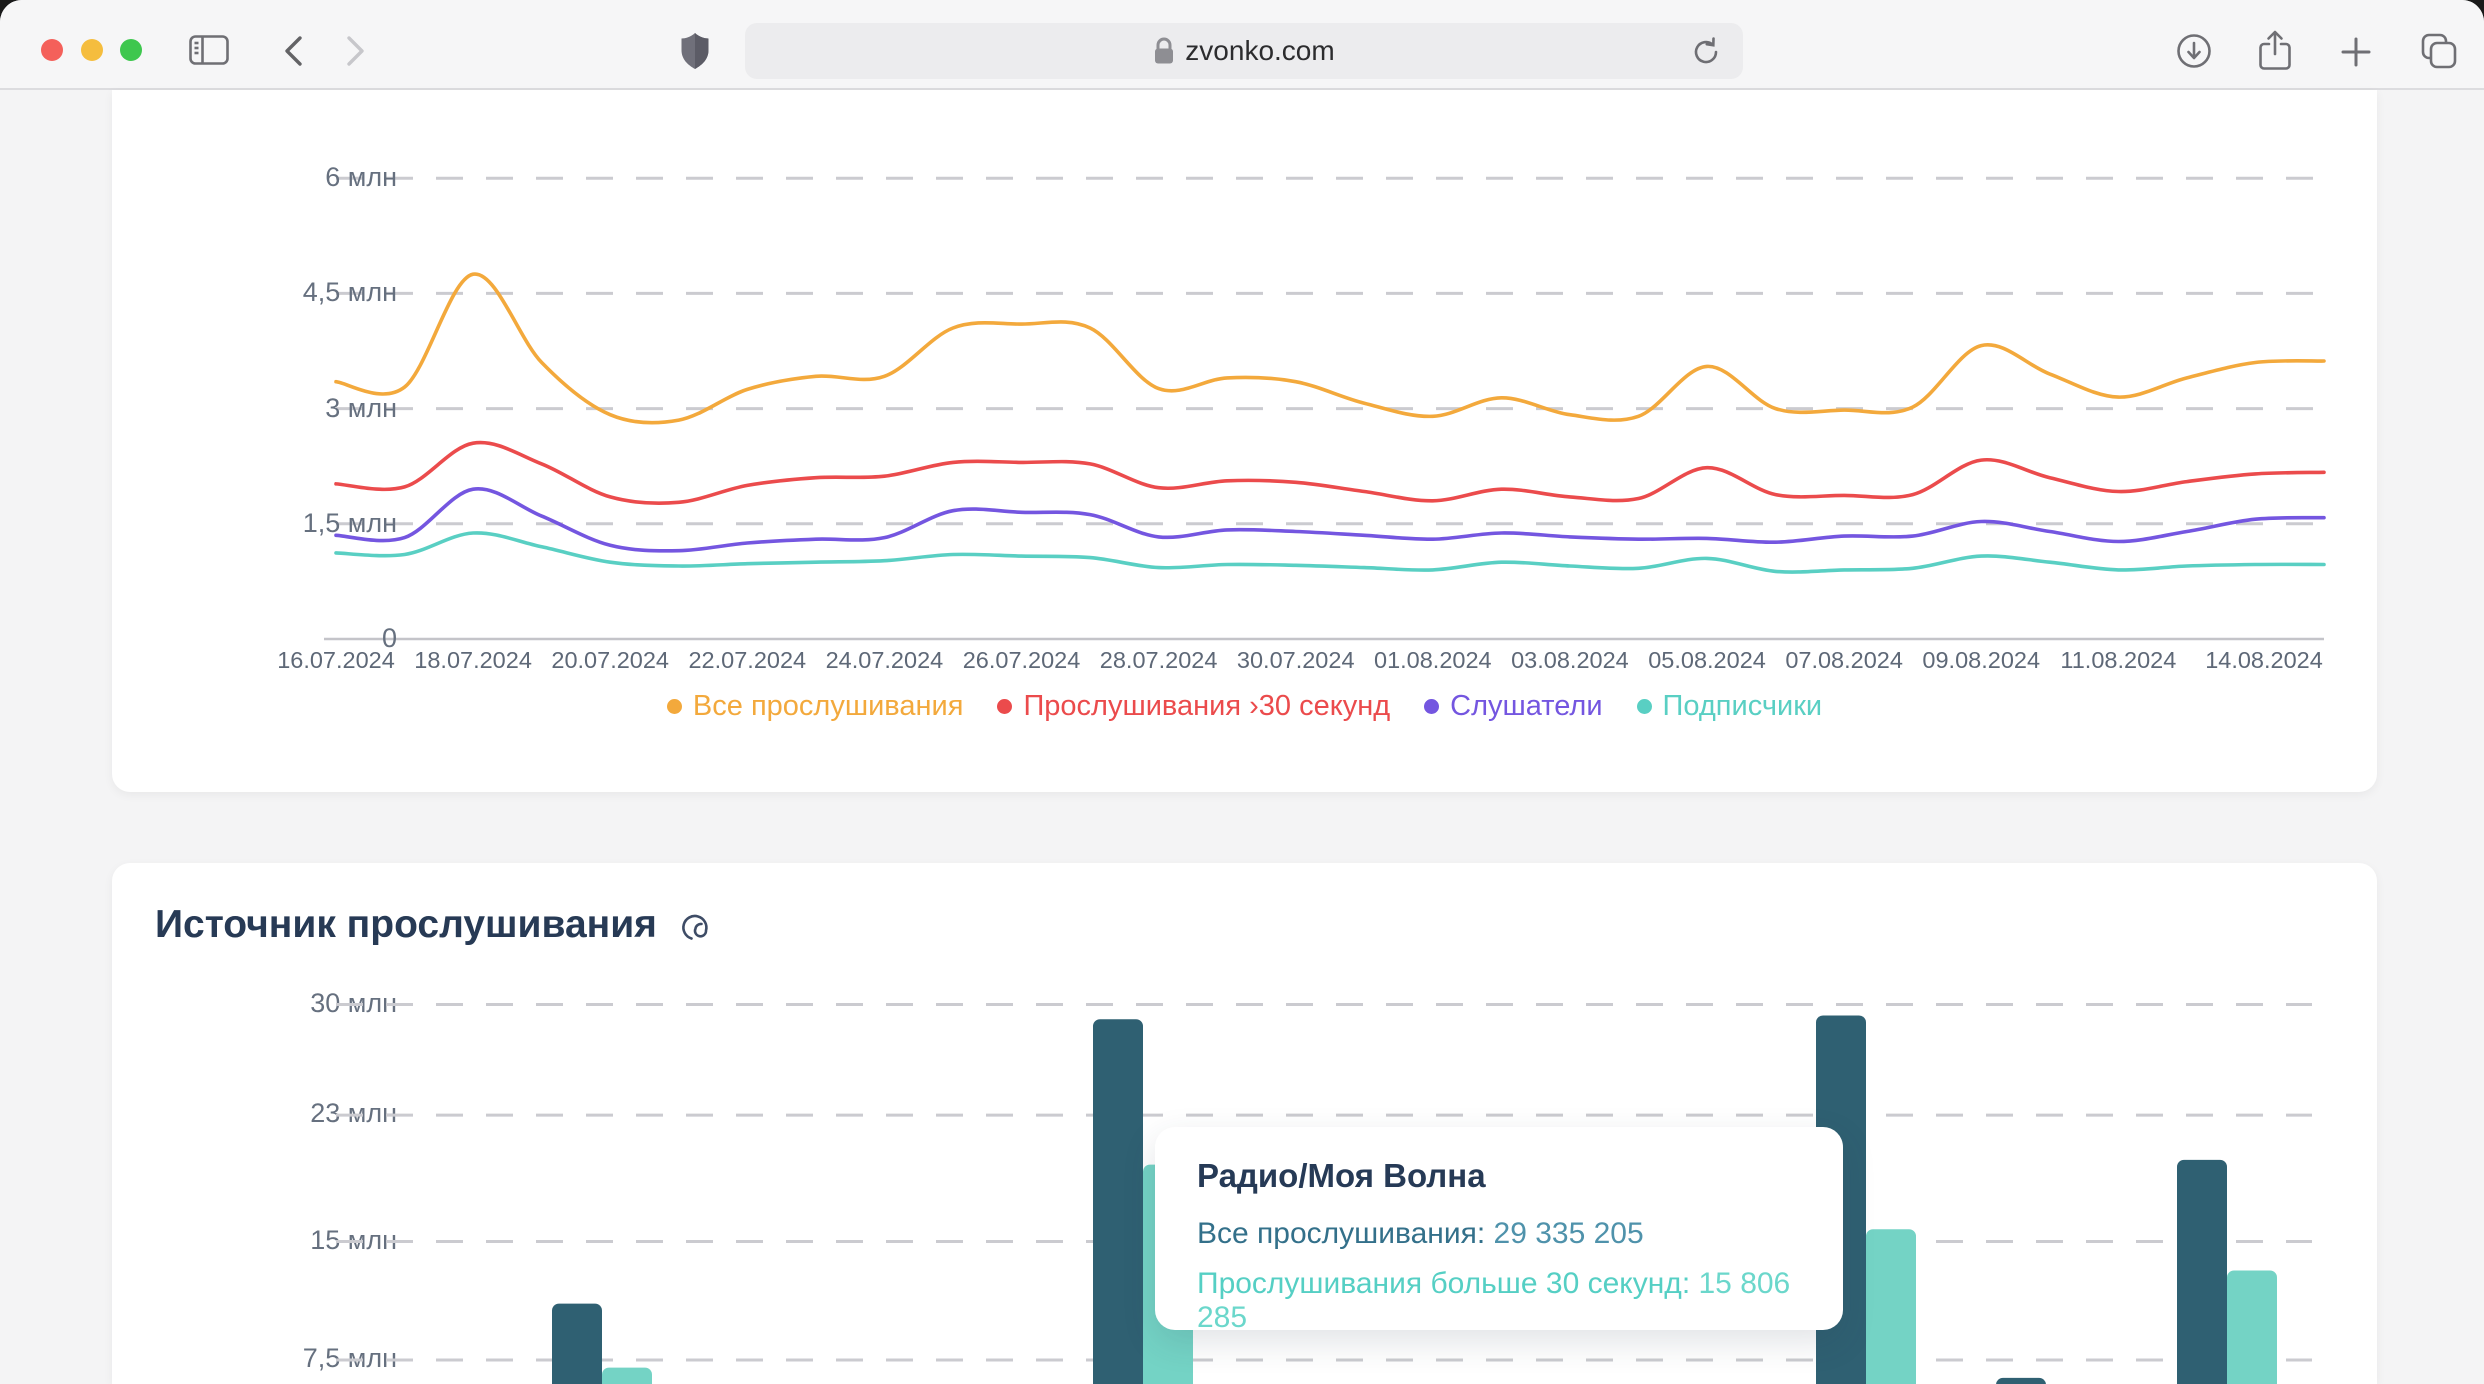 This screenshot has height=1384, width=2484. Describe the element at coordinates (131, 50) in the screenshot. I see `zoom-window-button` at that location.